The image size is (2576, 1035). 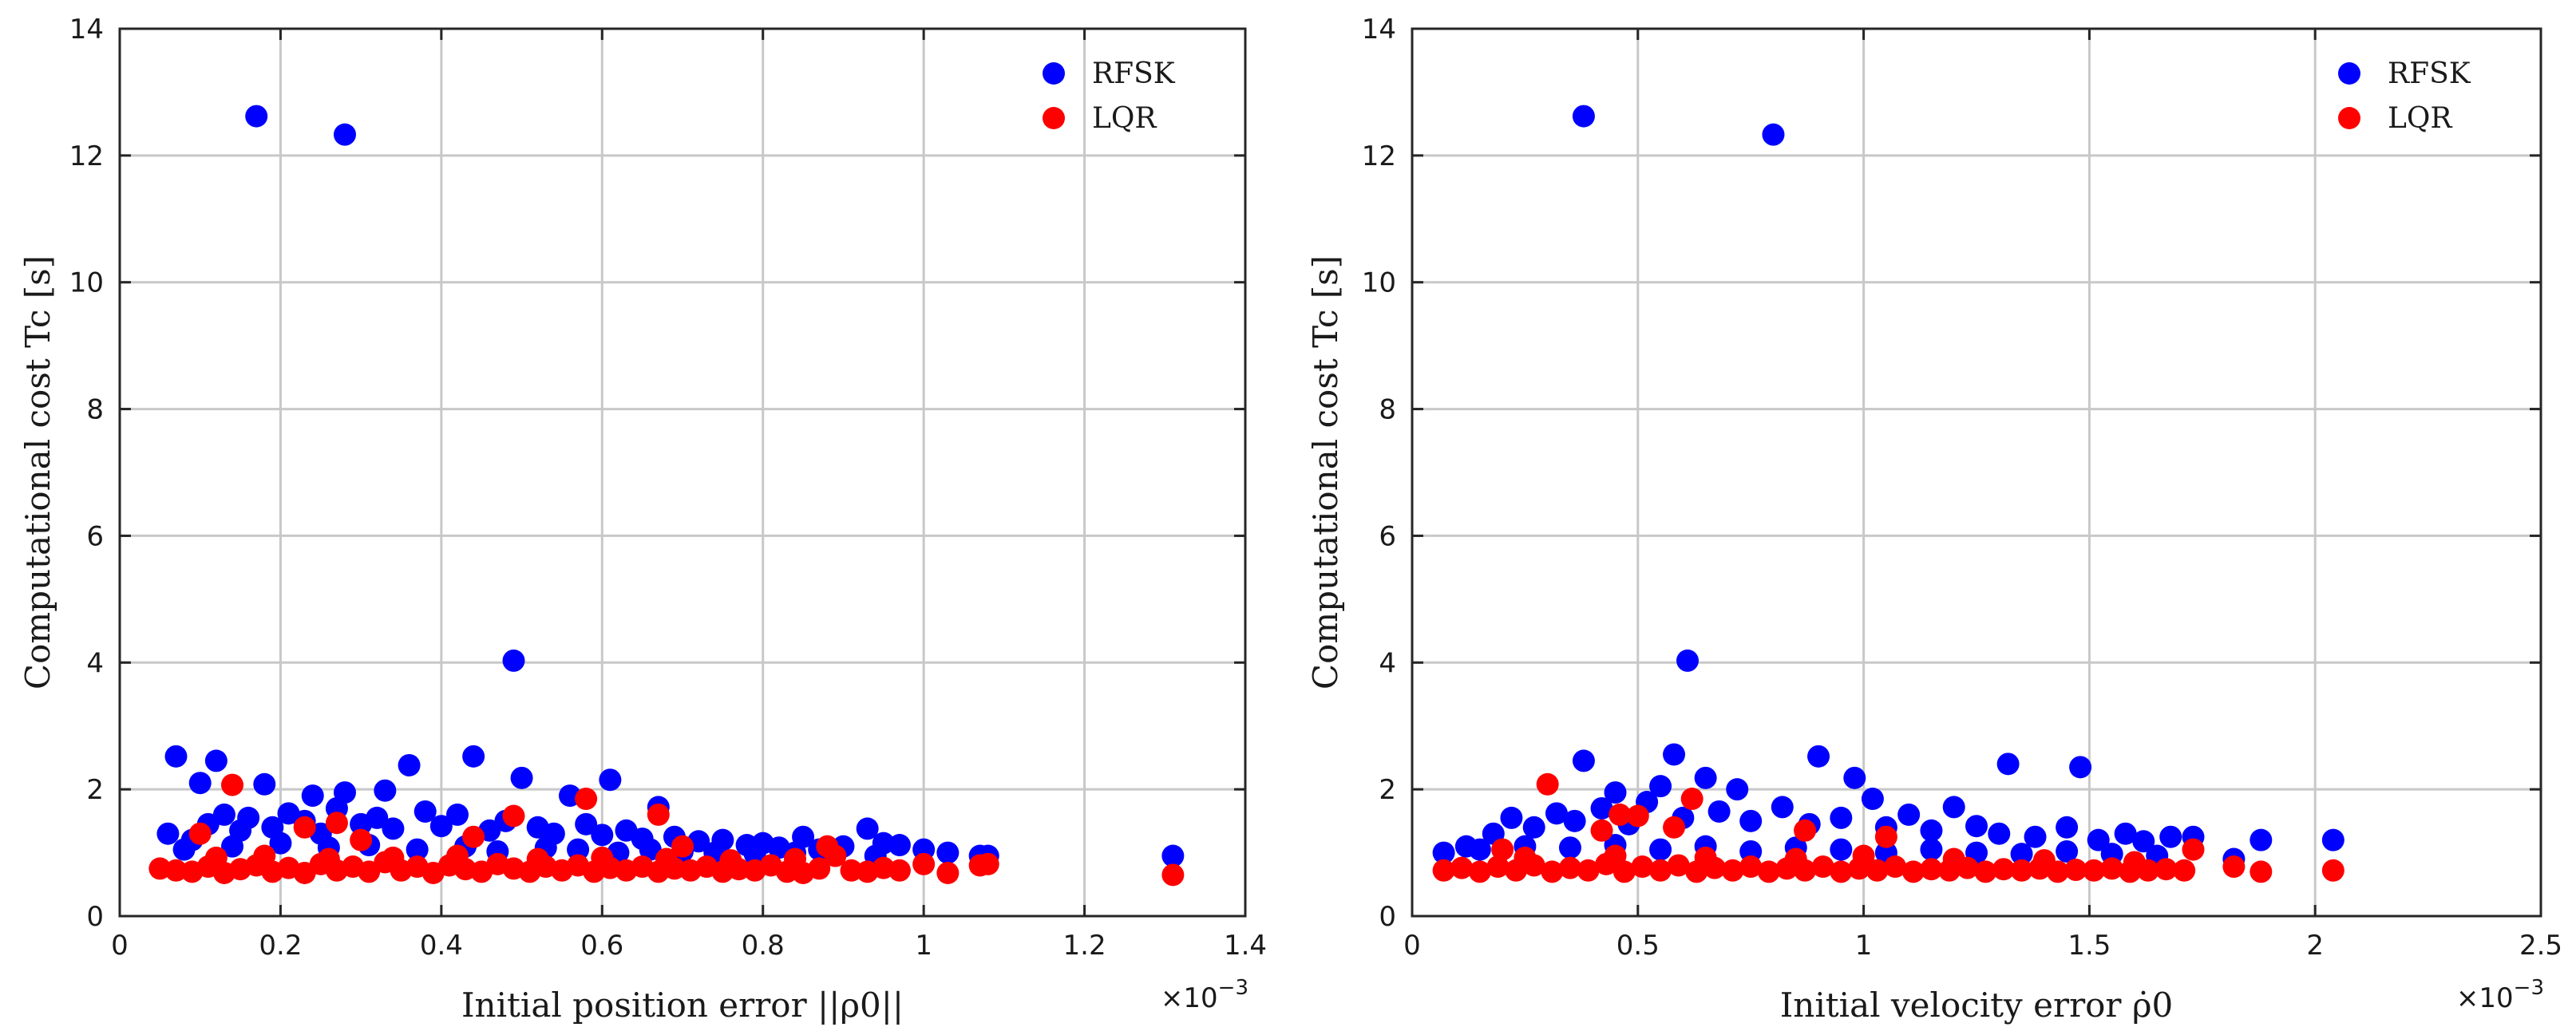 What do you see at coordinates (87, 29) in the screenshot?
I see `y-tick-label: 14` at bounding box center [87, 29].